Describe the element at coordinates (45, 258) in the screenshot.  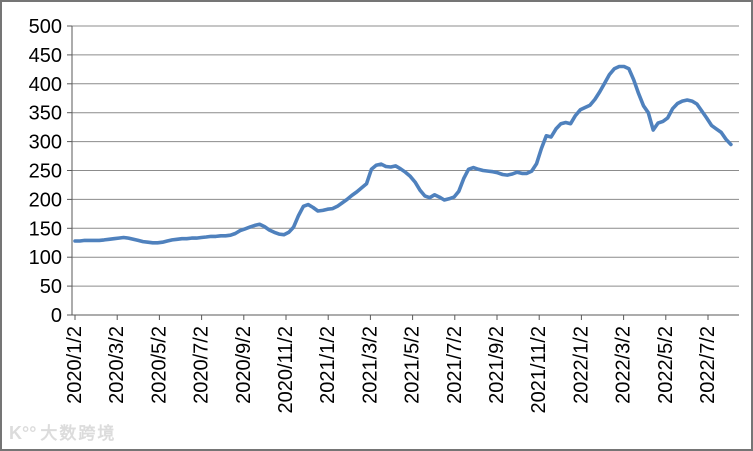
I see `y-tick-label: 100` at that location.